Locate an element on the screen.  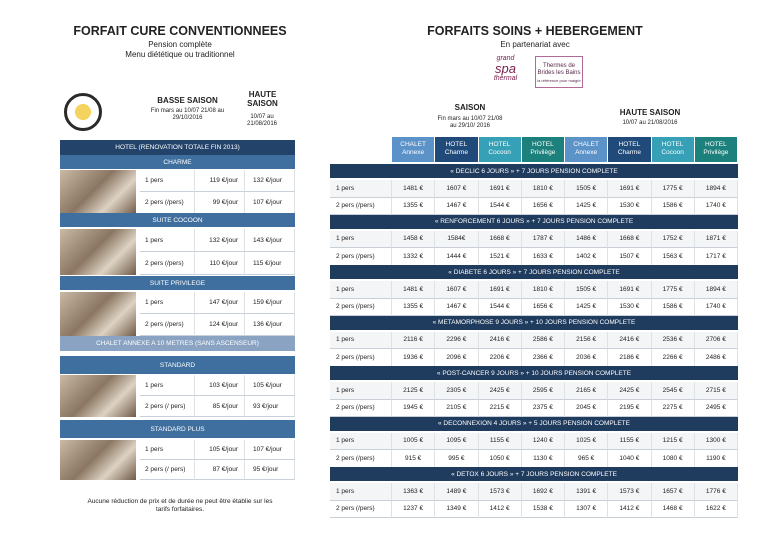
price: 2096 € is located at coordinates (457, 358).